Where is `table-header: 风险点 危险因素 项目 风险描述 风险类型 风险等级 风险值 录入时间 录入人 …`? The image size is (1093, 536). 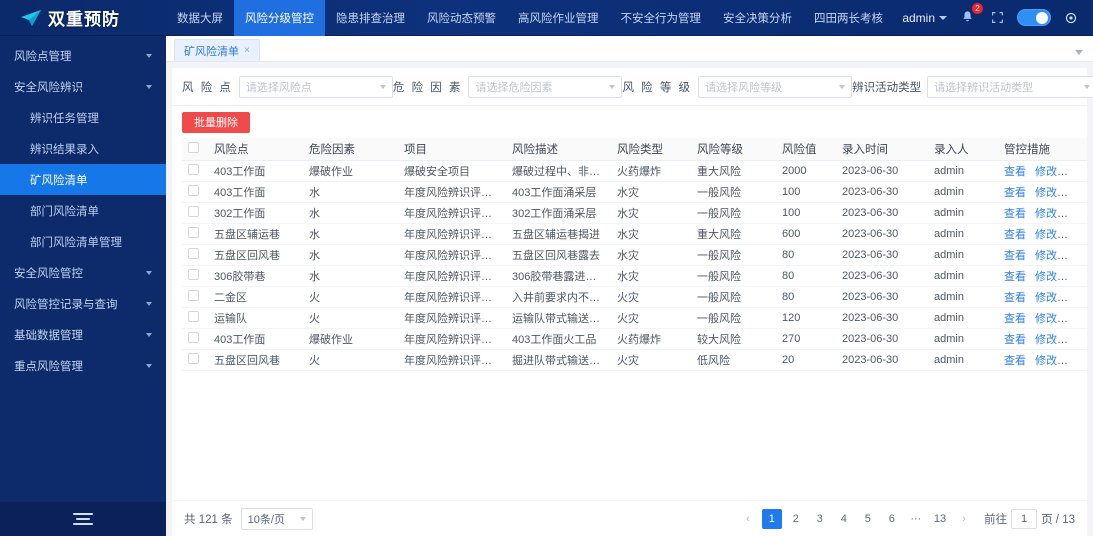
table-header: 风险点 危险因素 项目 风险描述 风险类型 风险等级 风险值 录入时间 录入人 … is located at coordinates (634, 149).